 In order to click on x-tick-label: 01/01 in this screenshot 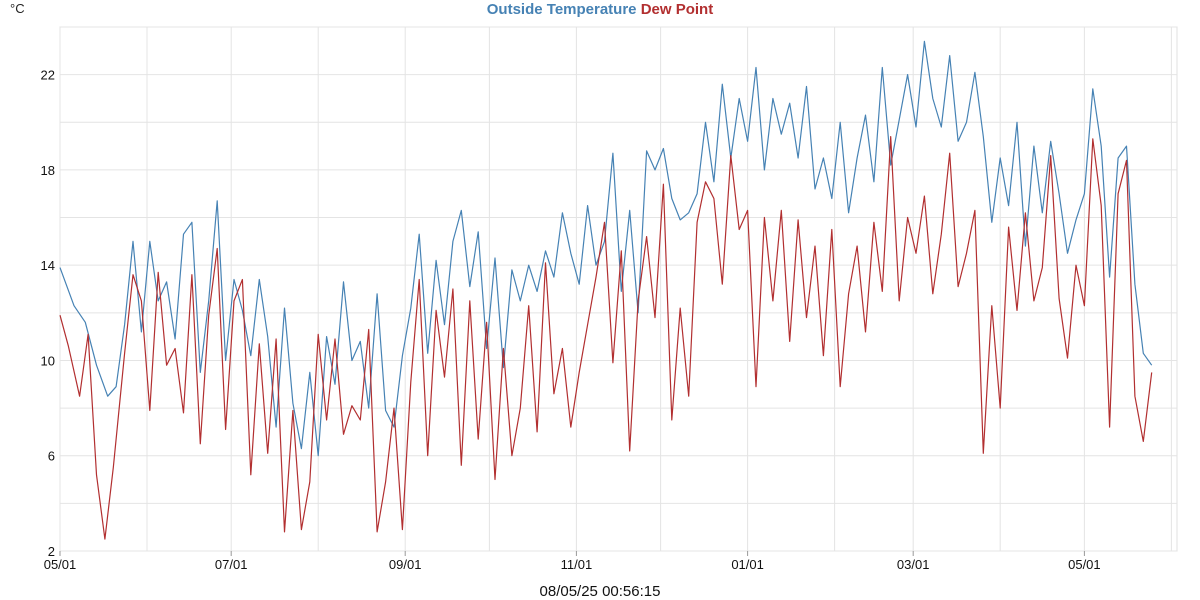, I will do `click(747, 564)`.